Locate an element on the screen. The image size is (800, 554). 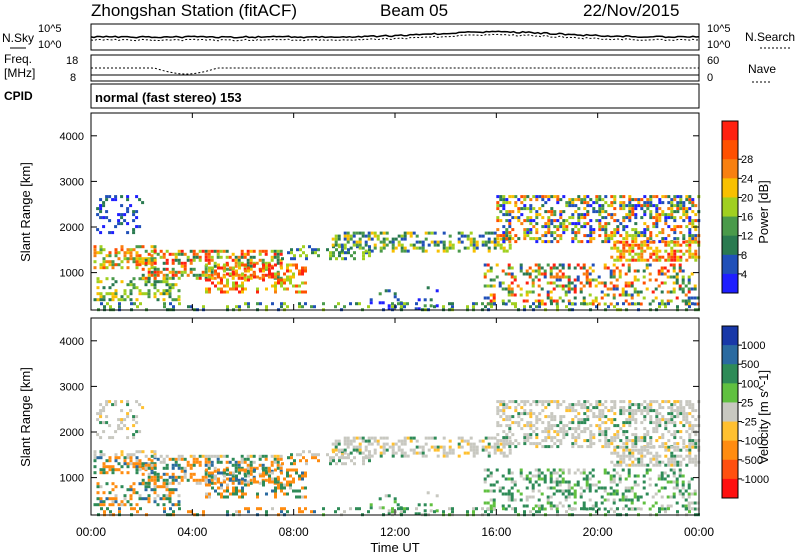
colorbar-tick-label: 12 is located at coordinates (747, 237).